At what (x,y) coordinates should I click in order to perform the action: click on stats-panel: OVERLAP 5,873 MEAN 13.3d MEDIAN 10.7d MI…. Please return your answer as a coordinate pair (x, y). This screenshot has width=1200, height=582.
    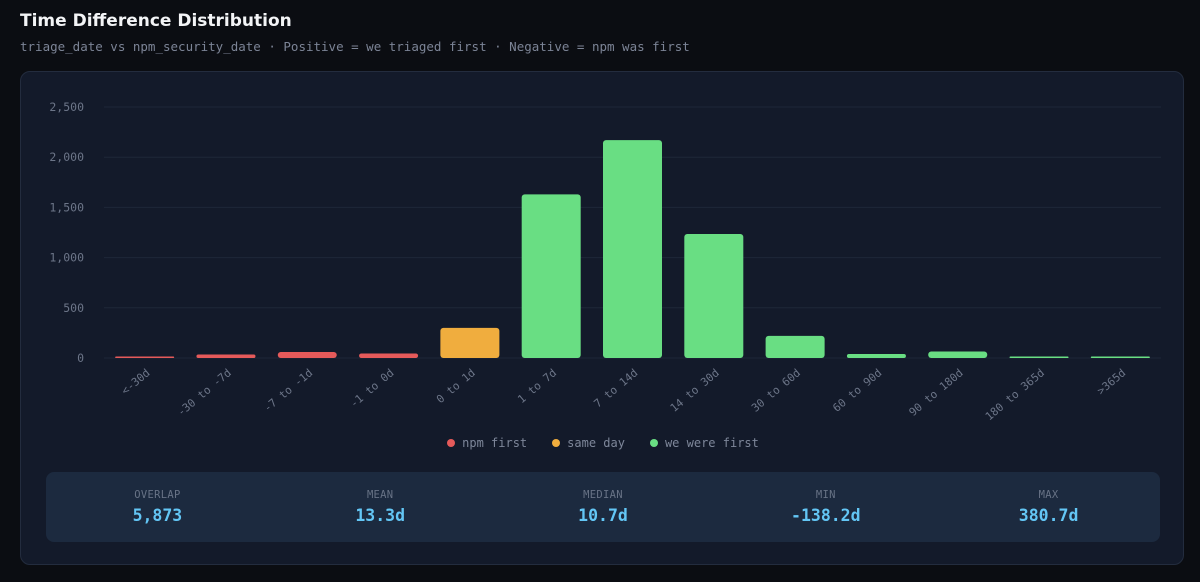
    Looking at the image, I should click on (603, 507).